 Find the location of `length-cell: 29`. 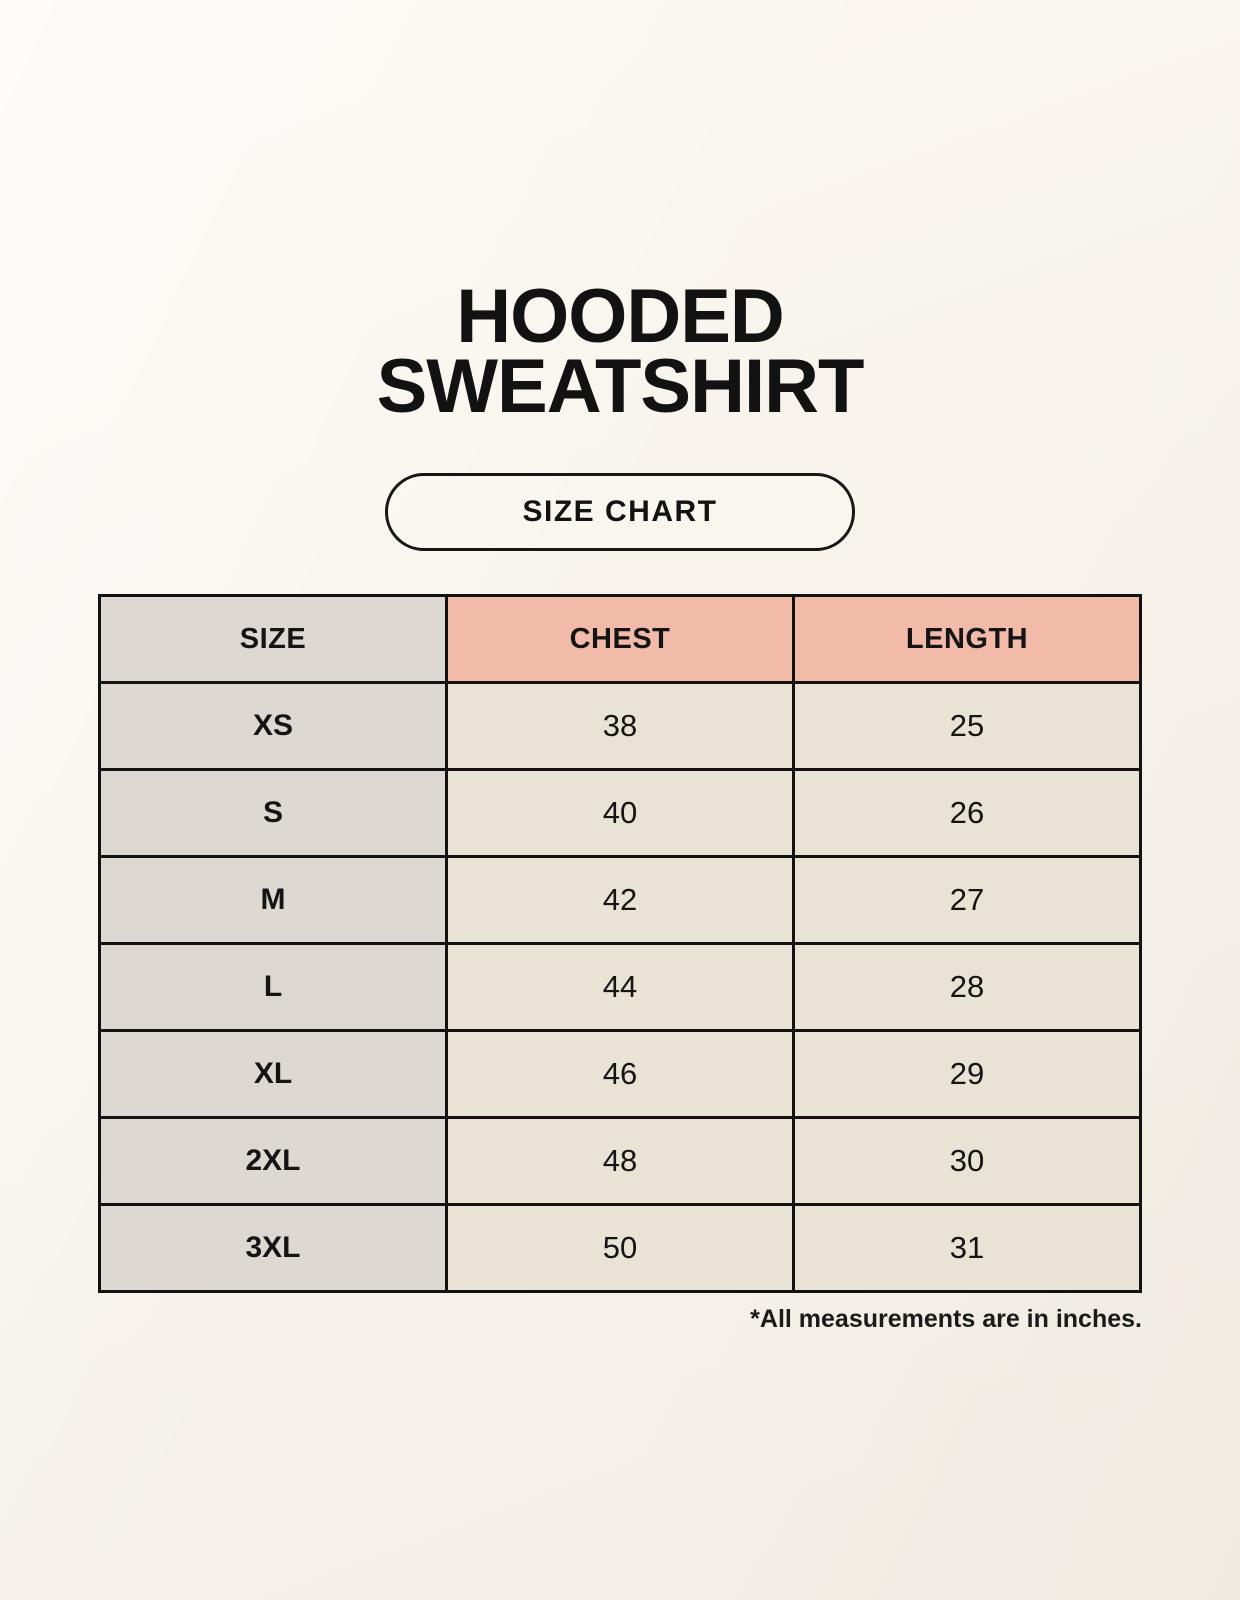

length-cell: 29 is located at coordinates (967, 1074).